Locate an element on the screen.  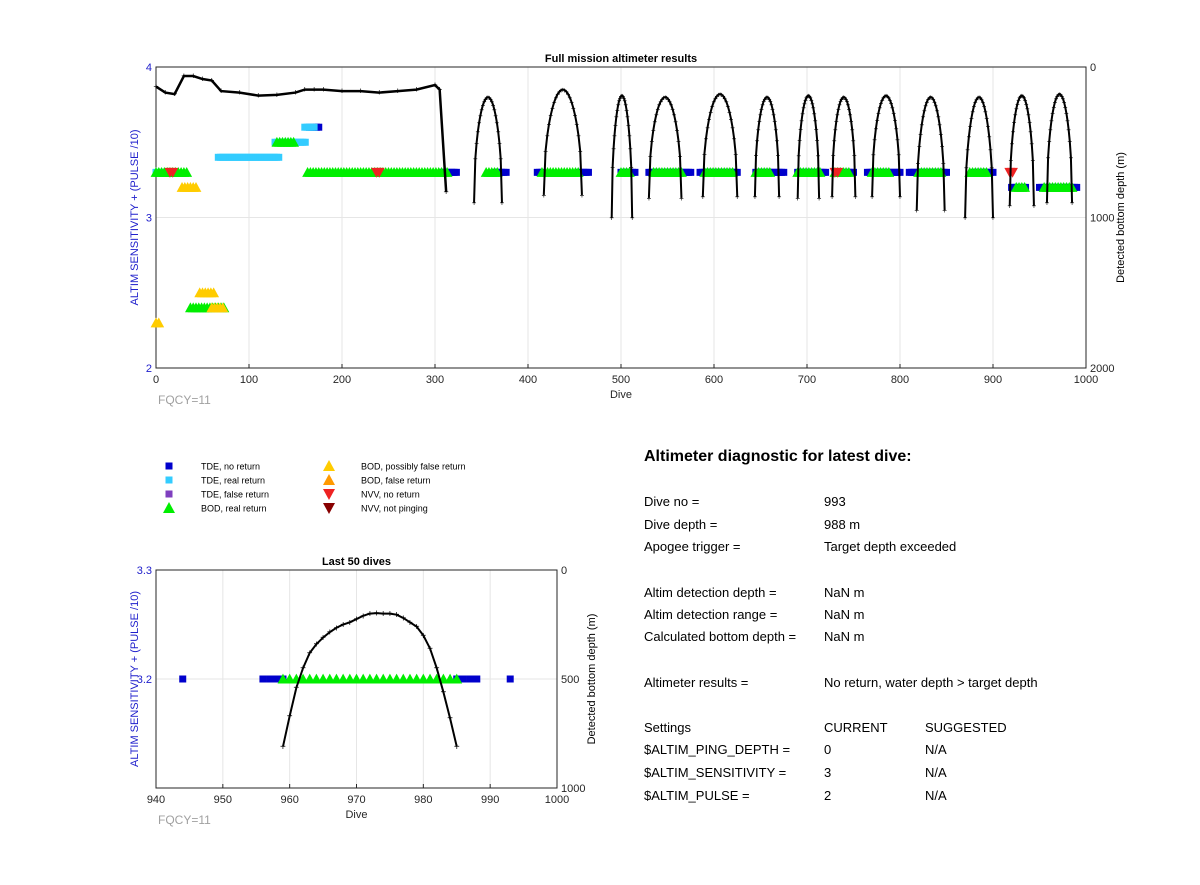
last-50-xtick-label: 960 is located at coordinates (289, 800).